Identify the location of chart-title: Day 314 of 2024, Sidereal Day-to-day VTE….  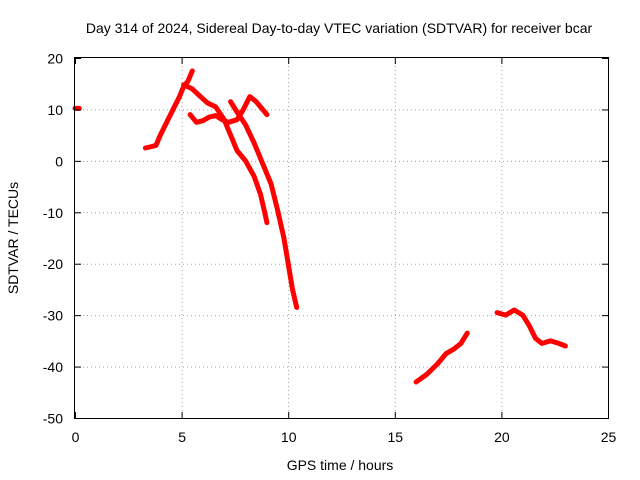
(339, 28).